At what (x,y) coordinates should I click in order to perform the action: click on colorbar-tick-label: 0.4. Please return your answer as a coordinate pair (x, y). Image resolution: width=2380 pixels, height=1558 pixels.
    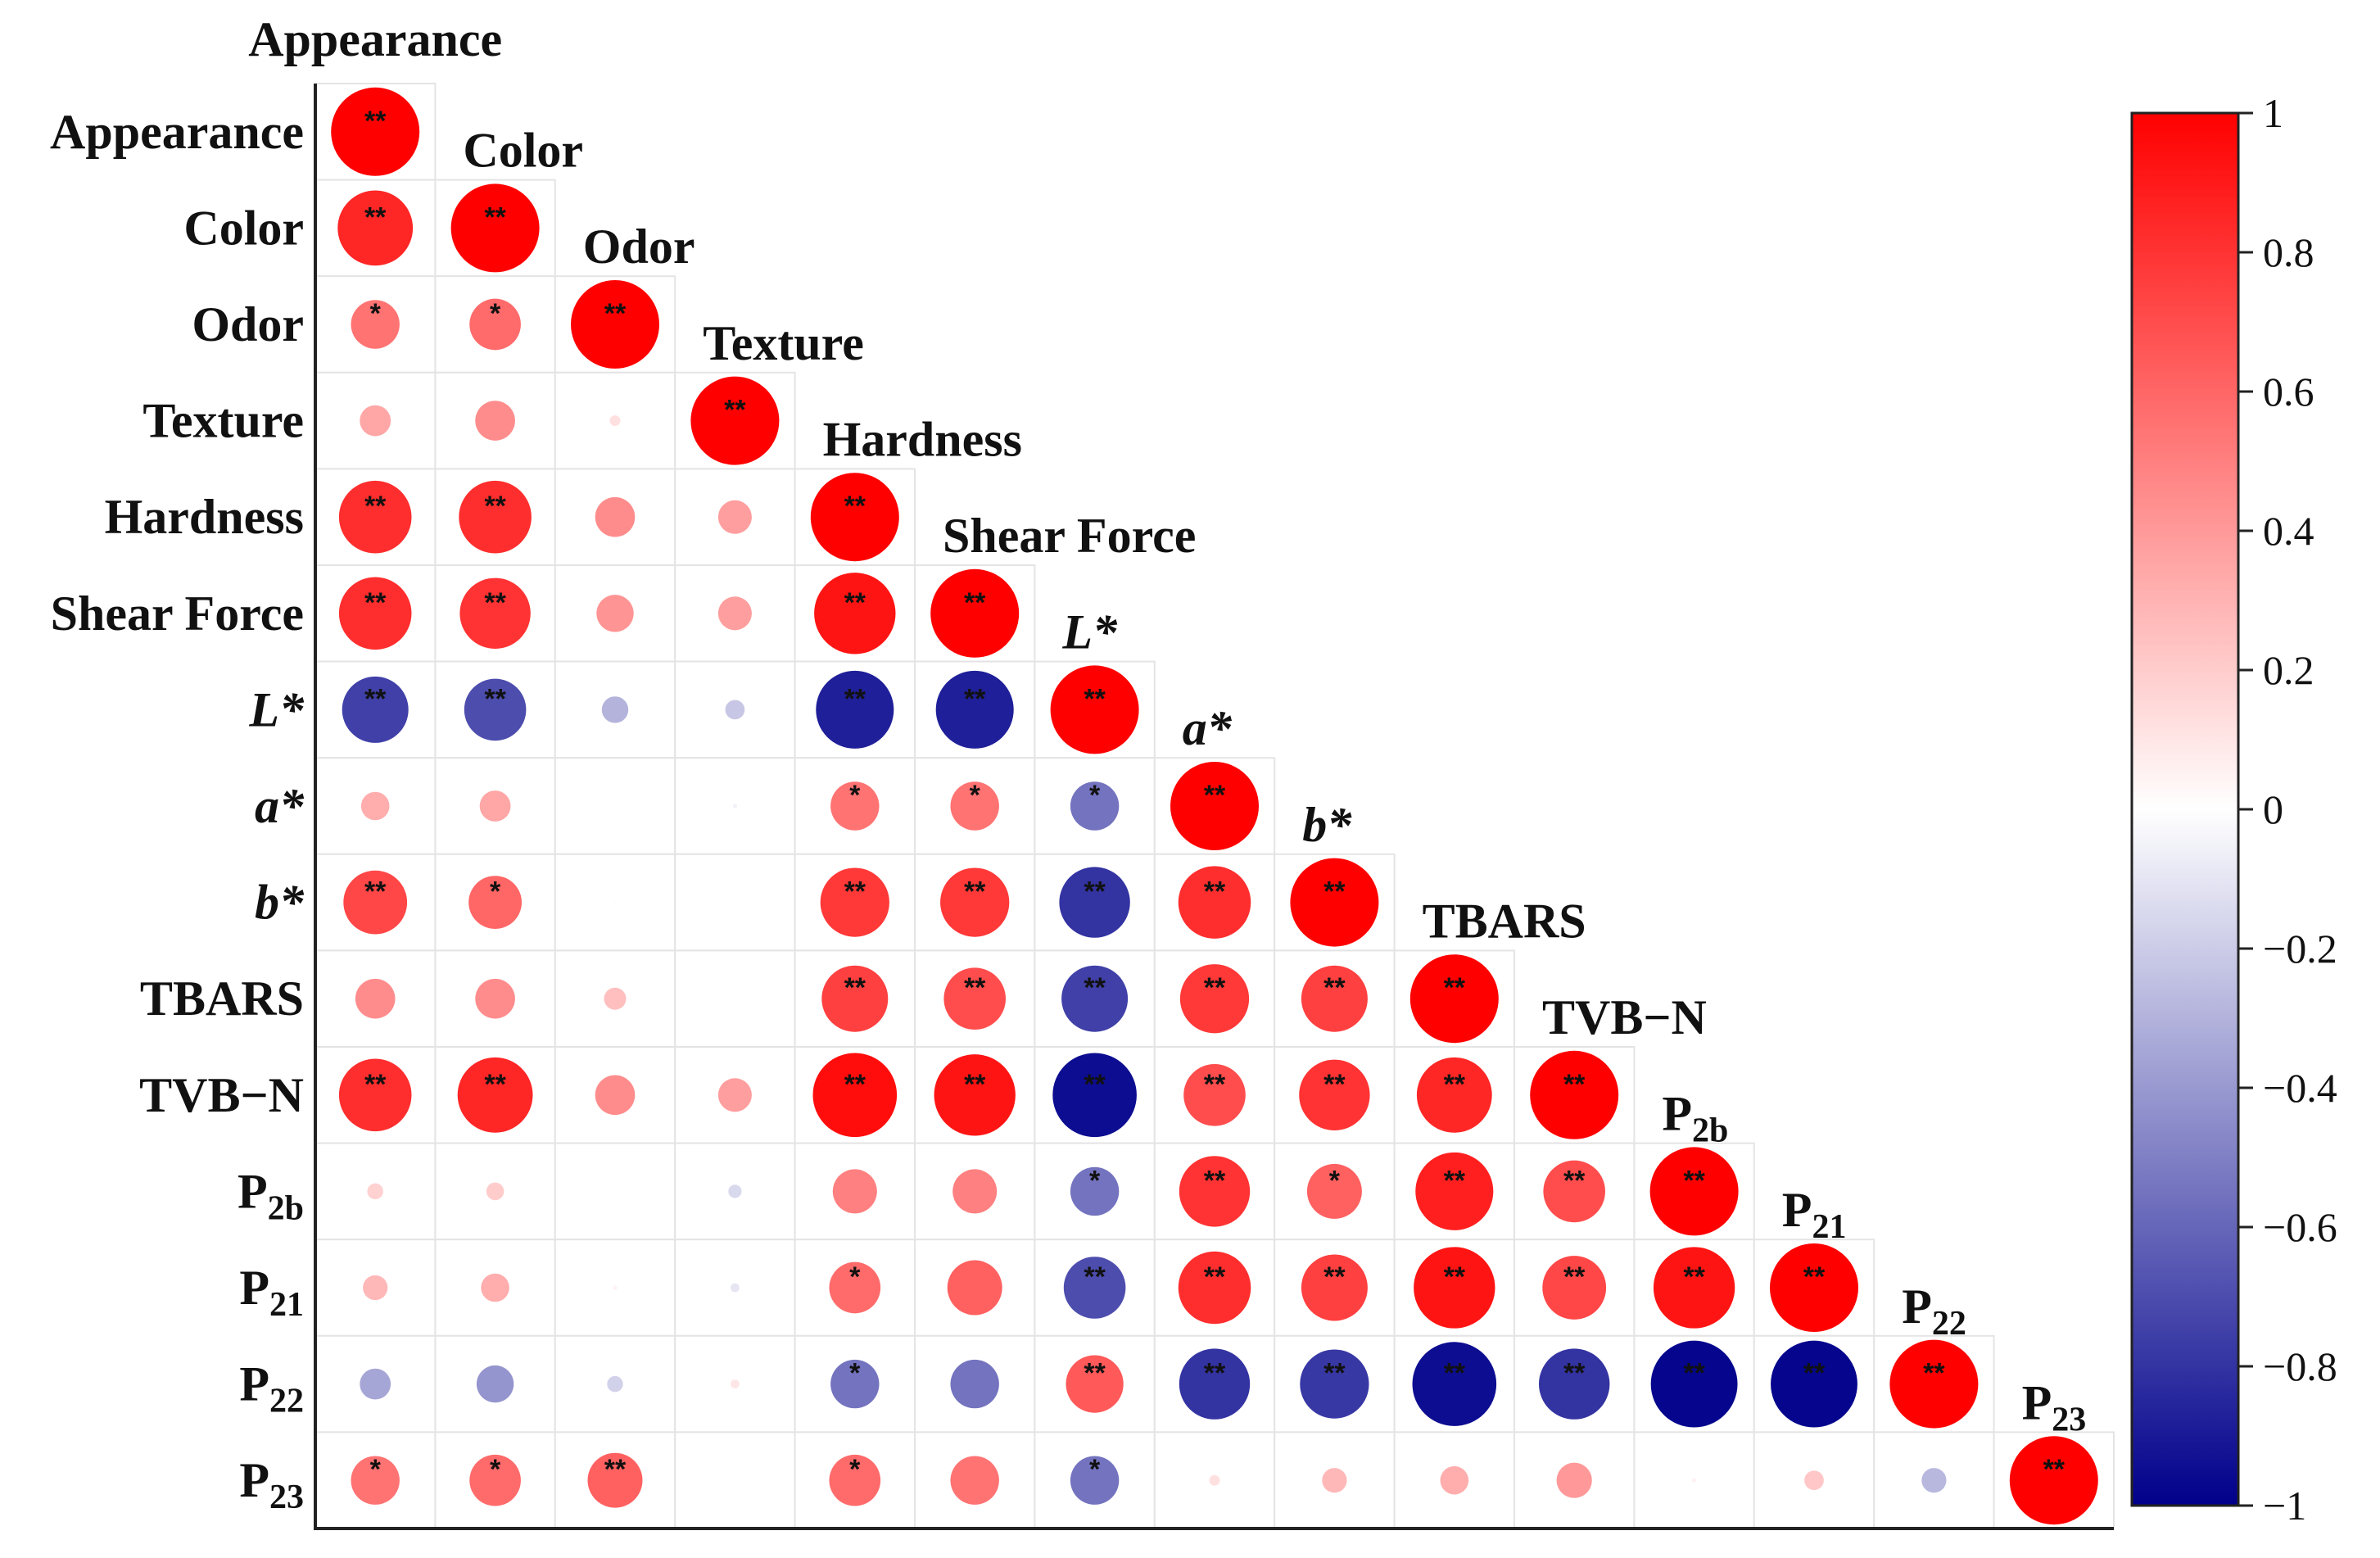
    Looking at the image, I should click on (2288, 531).